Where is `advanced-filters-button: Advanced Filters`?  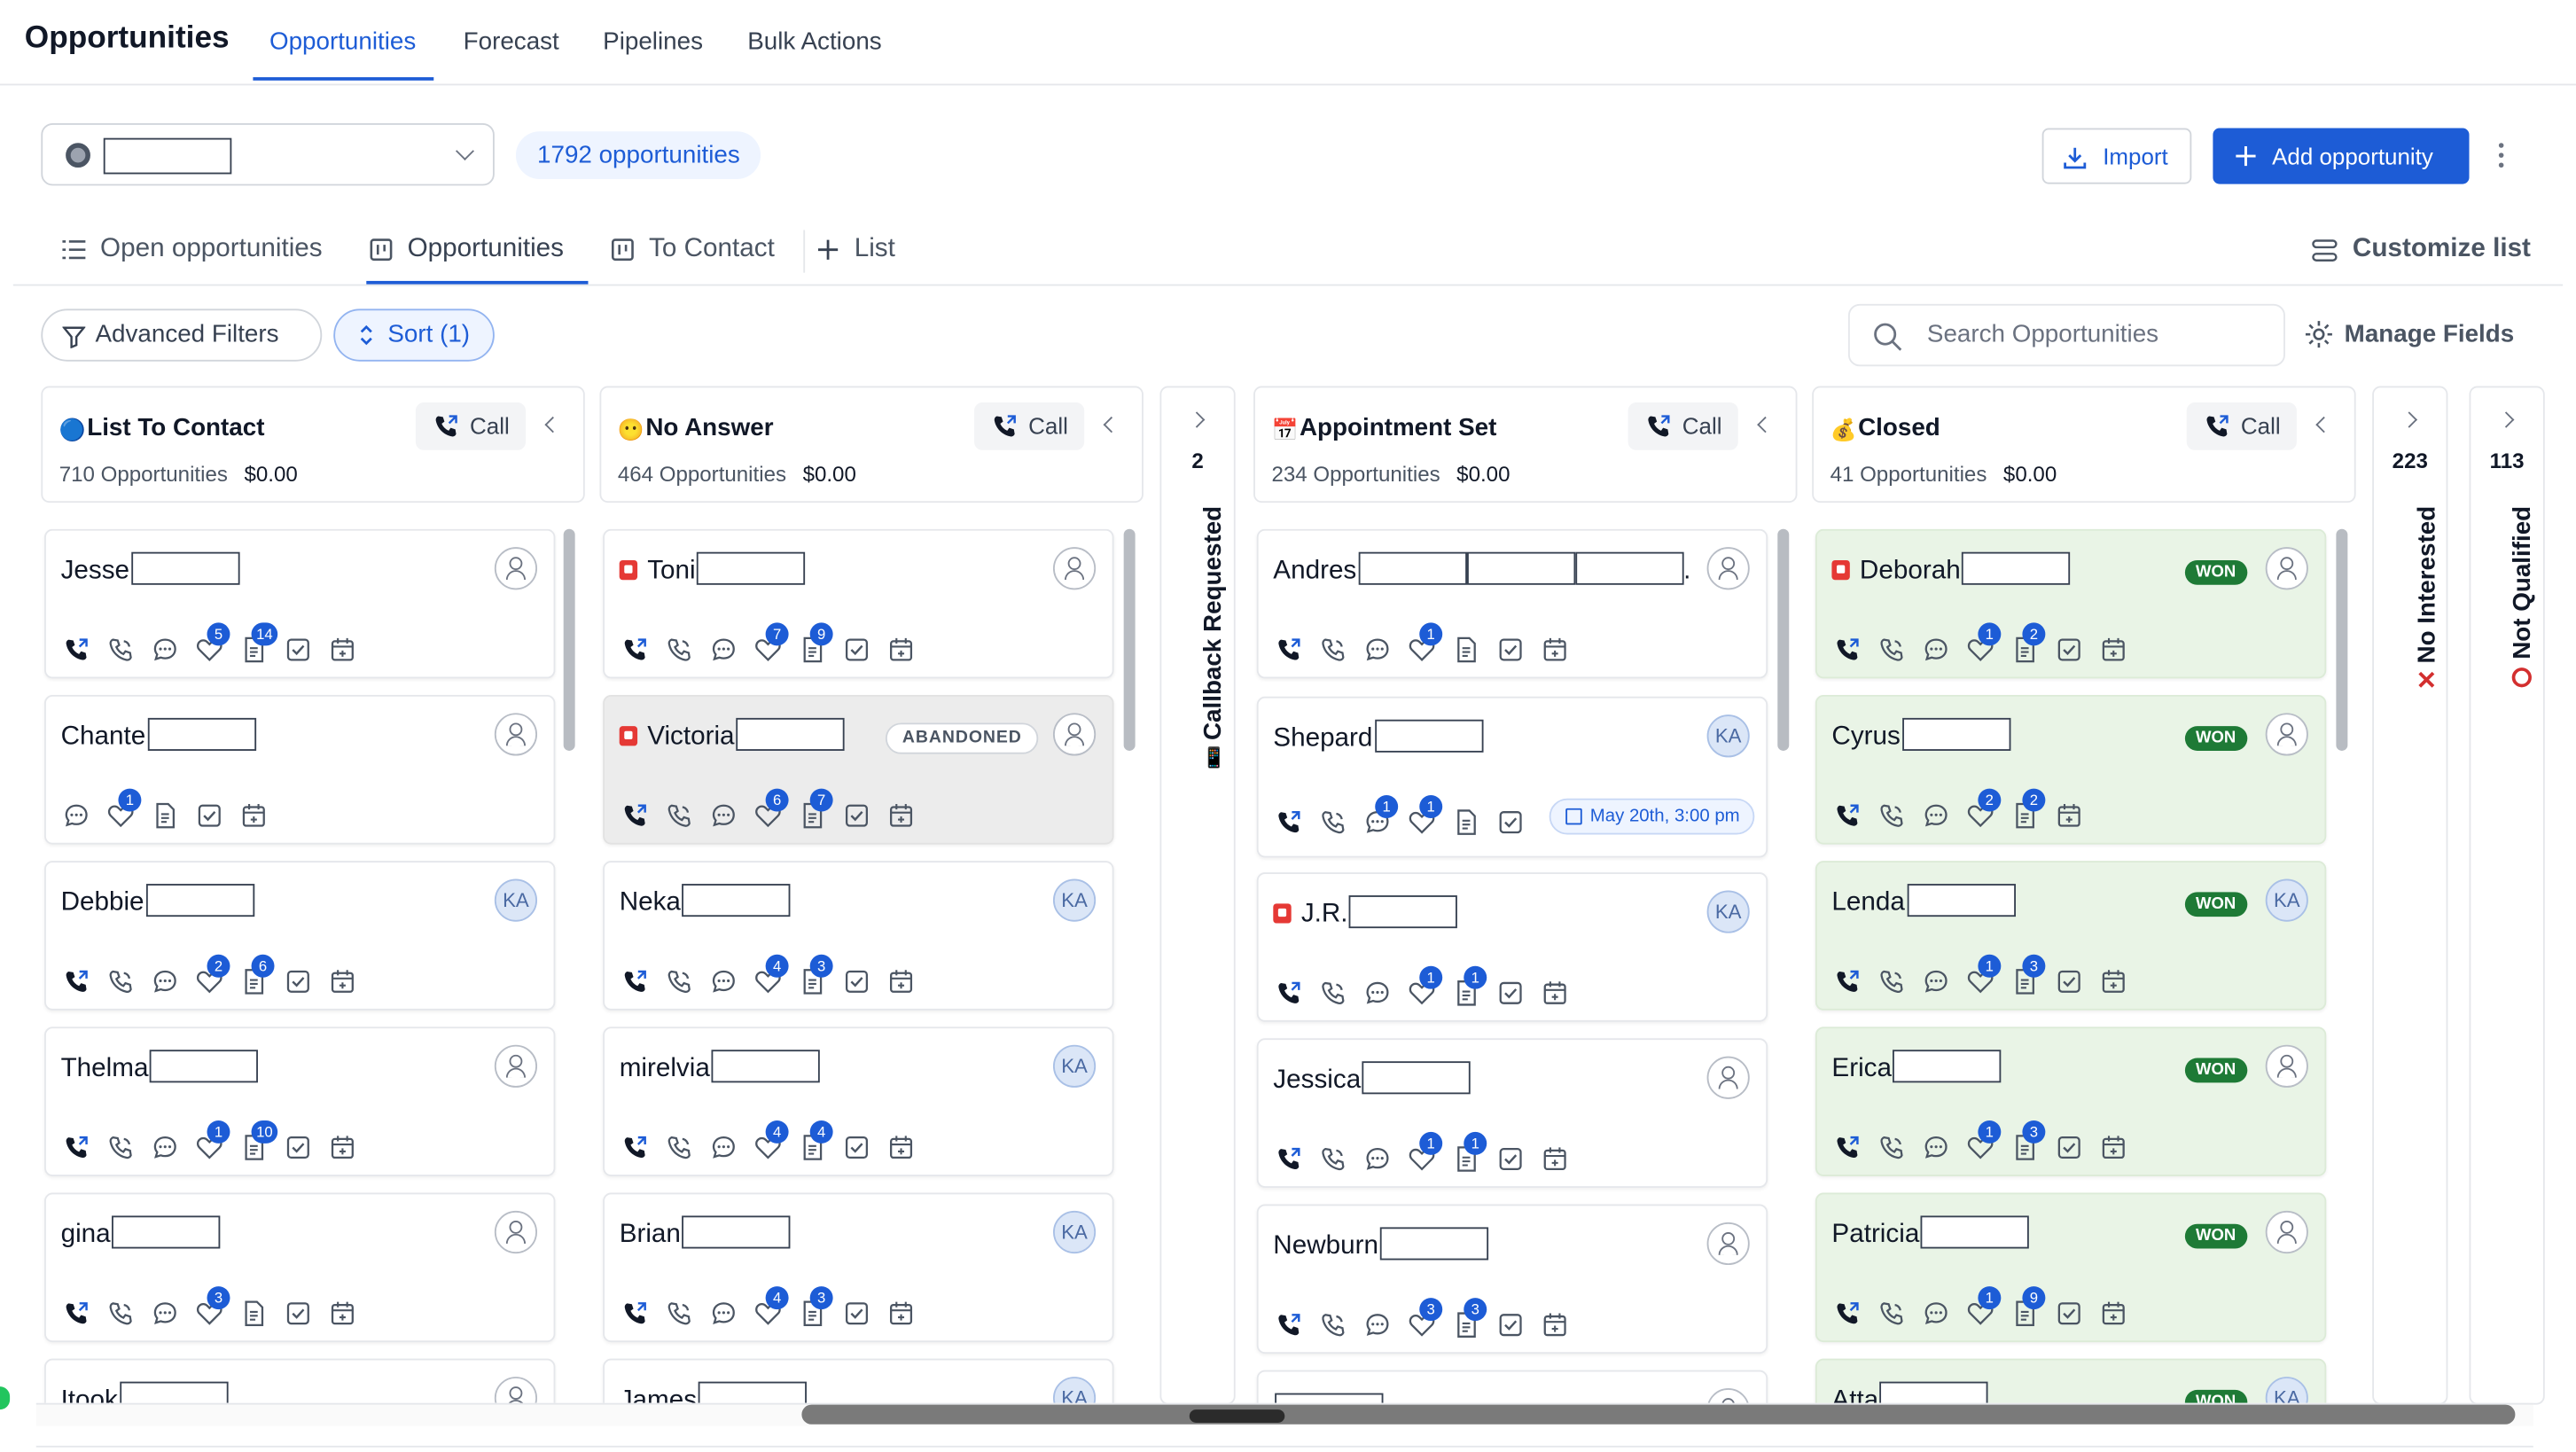 advanced-filters-button: Advanced Filters is located at coordinates (182, 335).